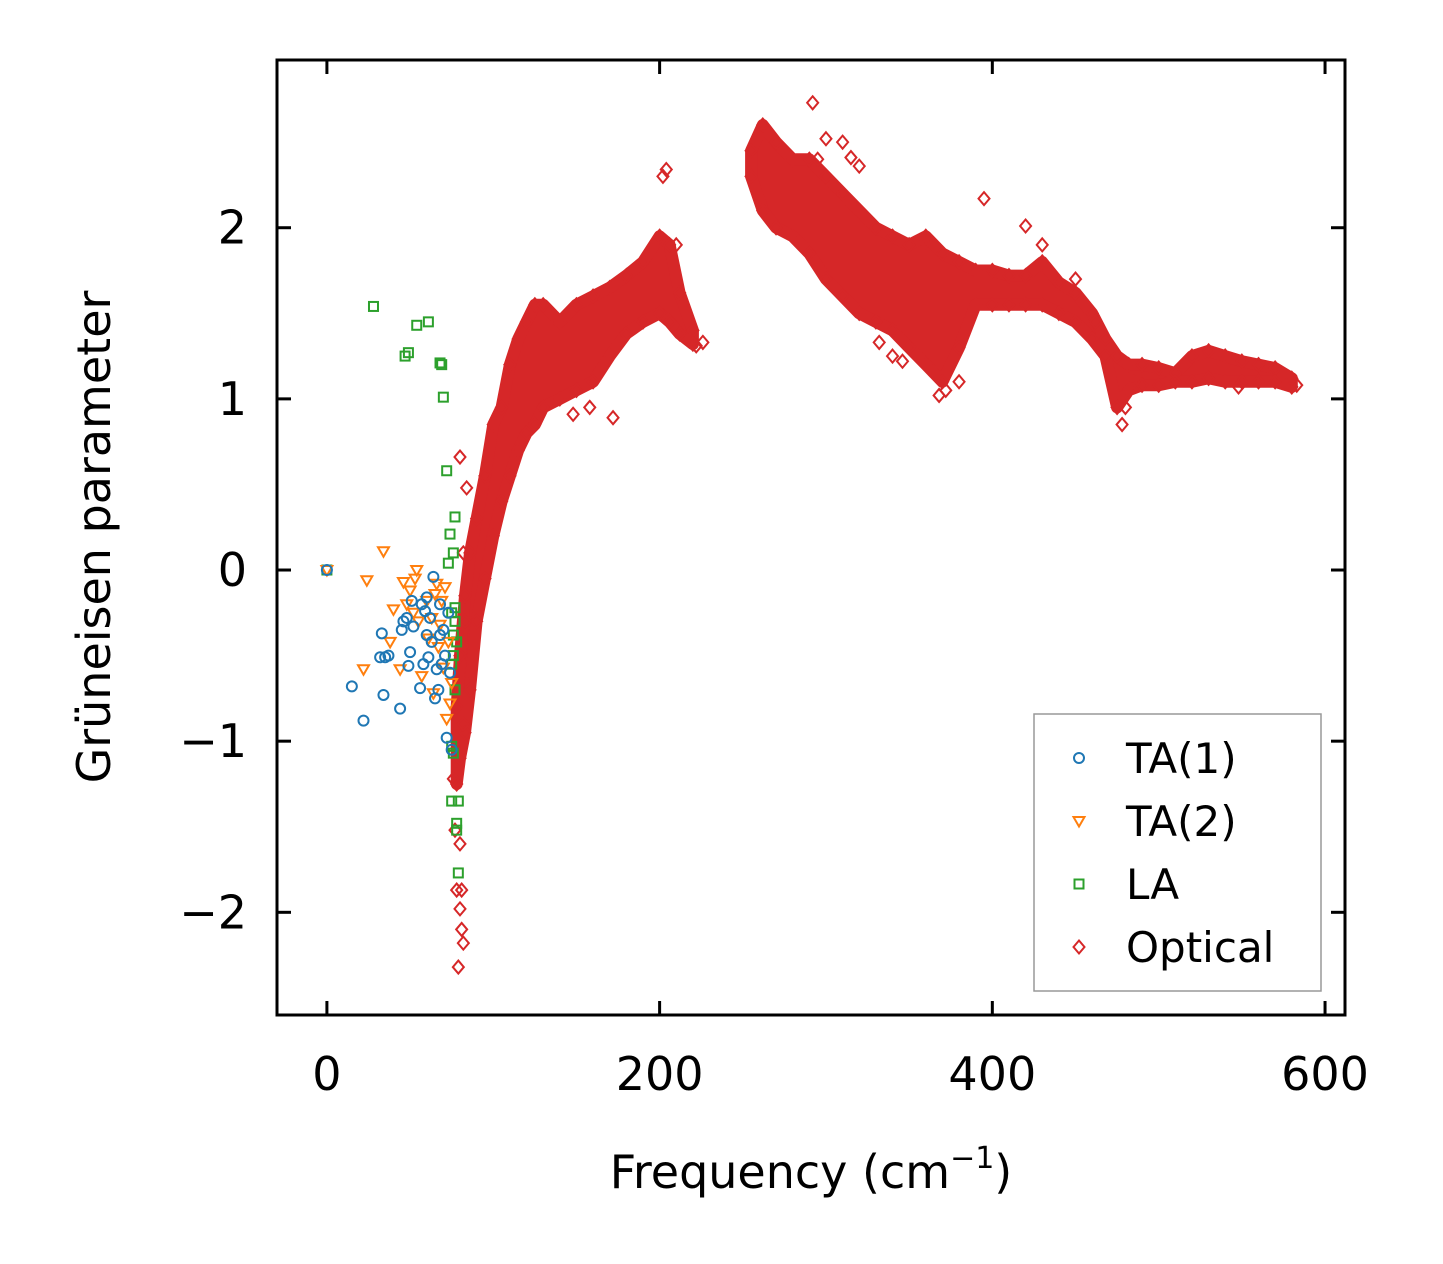 This screenshot has height=1264, width=1443. Describe the element at coordinates (94, 536) in the screenshot. I see `y-axis-label: Grüneisen parameter` at that location.